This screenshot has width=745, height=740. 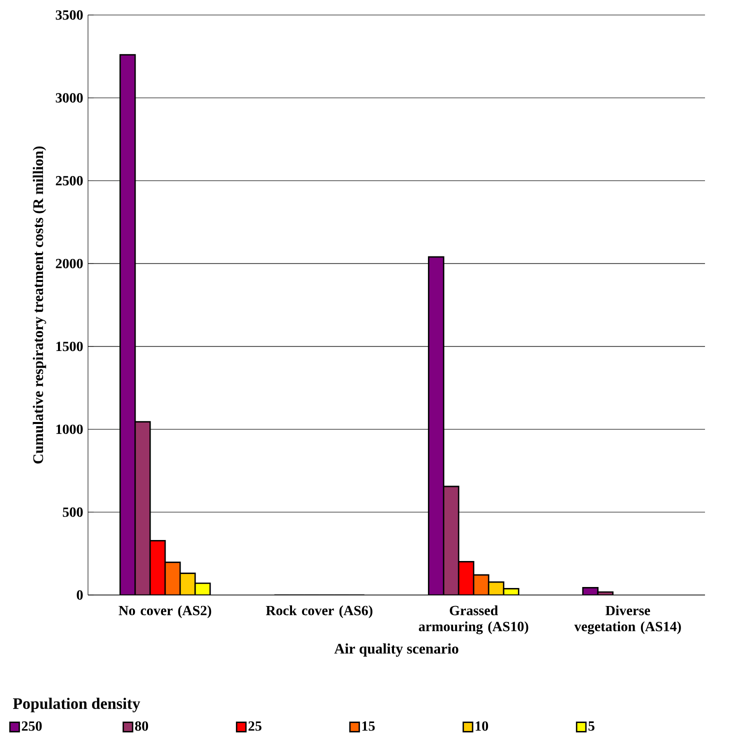 What do you see at coordinates (141, 726) in the screenshot?
I see `legend-label: 80` at bounding box center [141, 726].